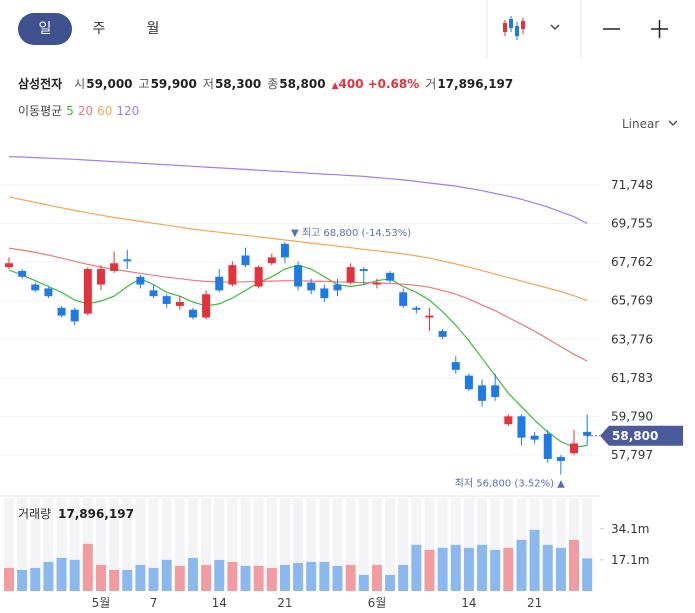 Image resolution: width=695 pixels, height=613 pixels. I want to click on field-value: 58,300, so click(238, 84).